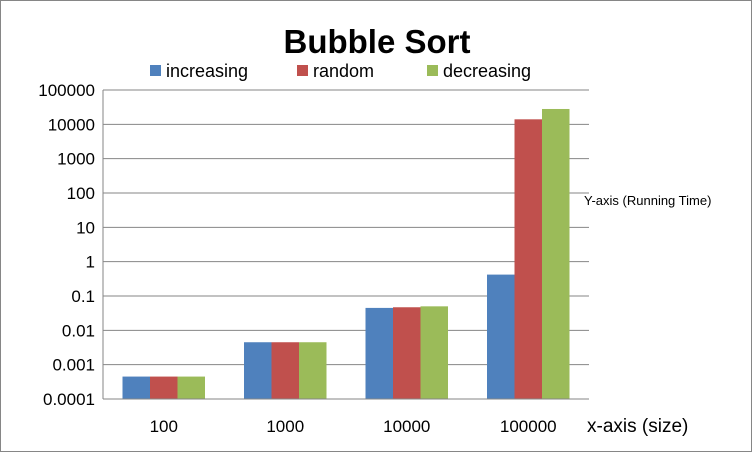  What do you see at coordinates (164, 426) in the screenshot?
I see `x-tick-label: 100` at bounding box center [164, 426].